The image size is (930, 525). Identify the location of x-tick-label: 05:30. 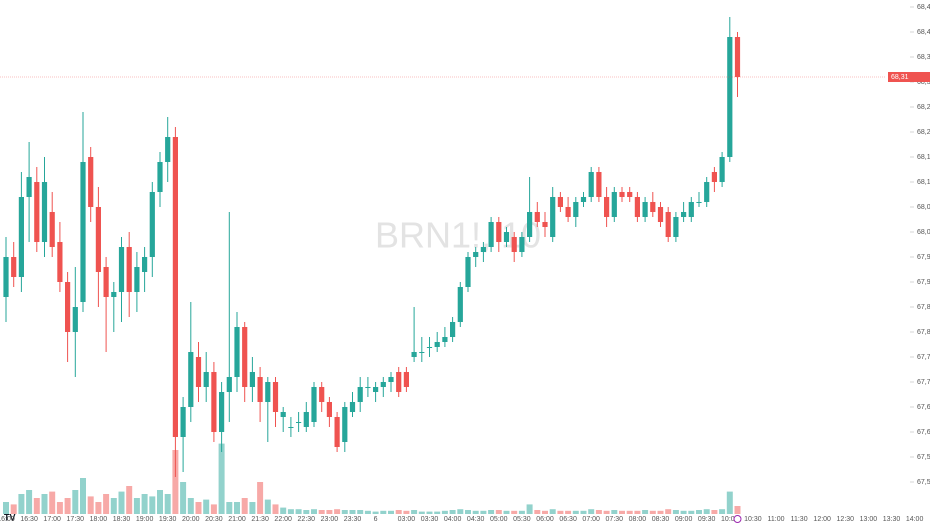
(522, 519).